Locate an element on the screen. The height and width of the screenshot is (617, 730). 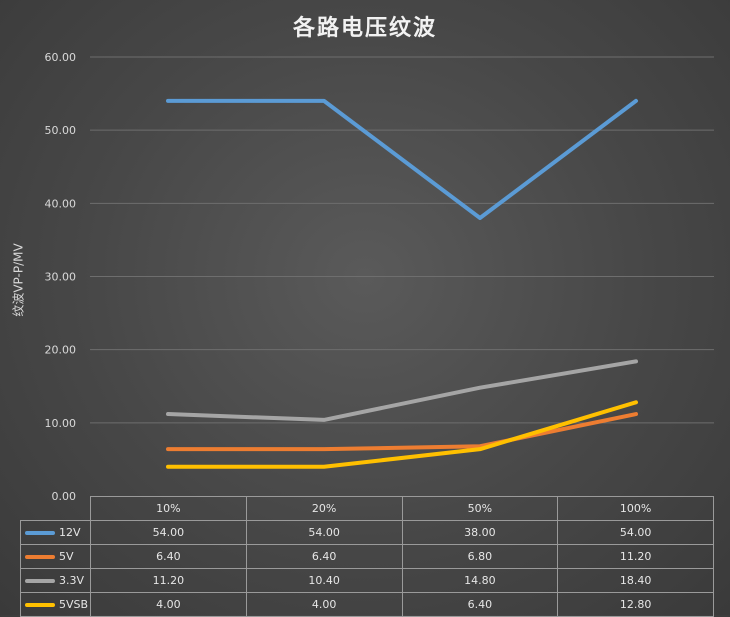
series-name: 3.3V is located at coordinates (72, 580).